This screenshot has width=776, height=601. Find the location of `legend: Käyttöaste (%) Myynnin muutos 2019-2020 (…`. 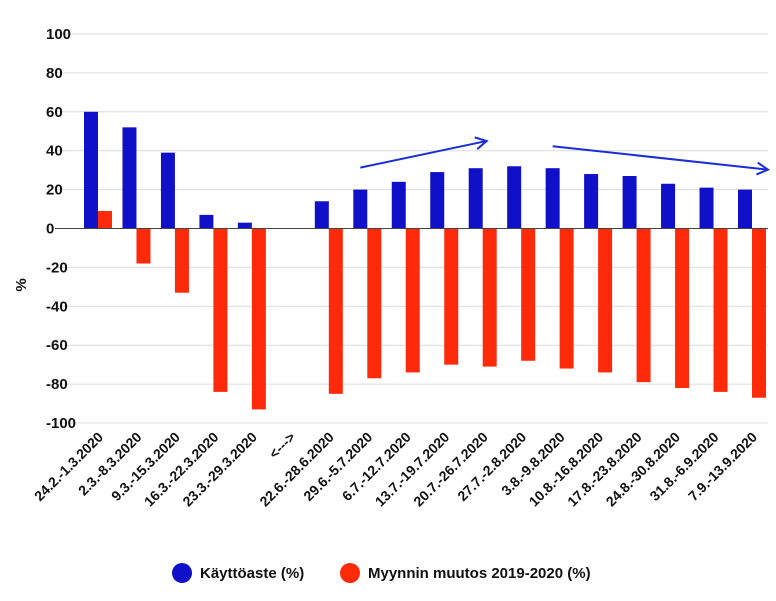

legend: Käyttöaste (%) Myynnin muutos 2019-2020 (… is located at coordinates (381, 573).